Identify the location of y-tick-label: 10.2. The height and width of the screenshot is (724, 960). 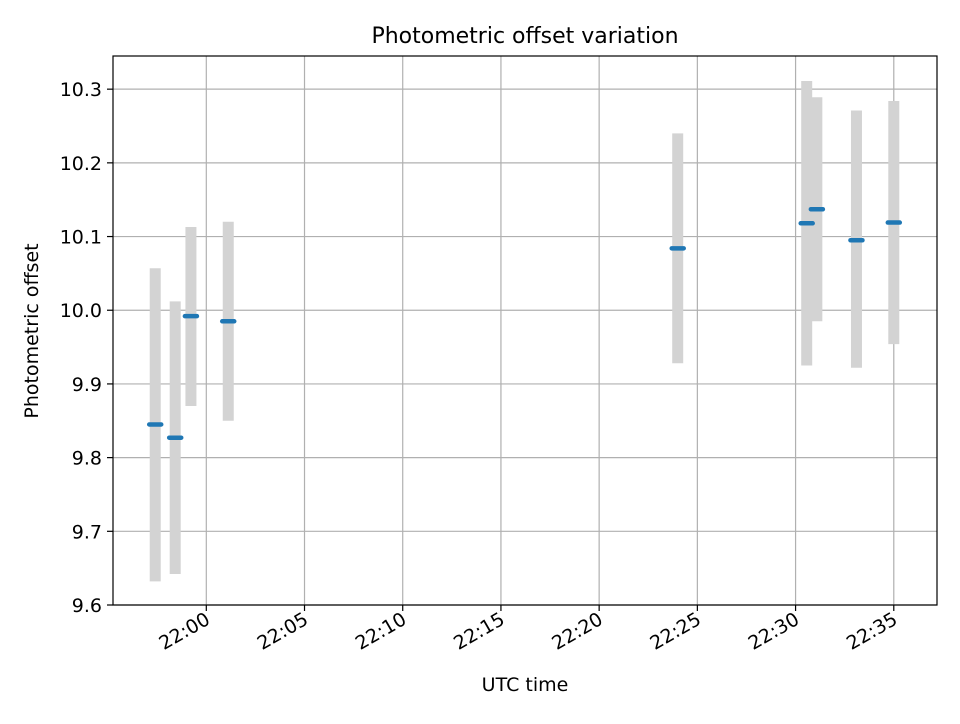
(81, 164).